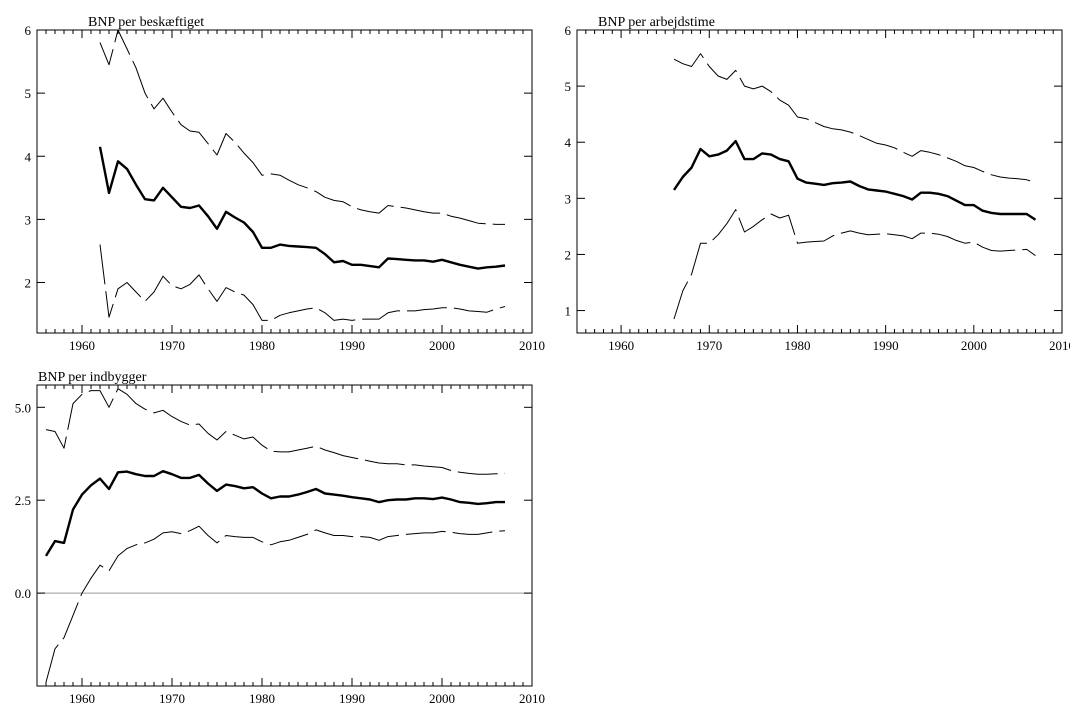 Image resolution: width=1070 pixels, height=711 pixels. What do you see at coordinates (656, 22) in the screenshot?
I see `panel-title: BNP per arbejdstime` at bounding box center [656, 22].